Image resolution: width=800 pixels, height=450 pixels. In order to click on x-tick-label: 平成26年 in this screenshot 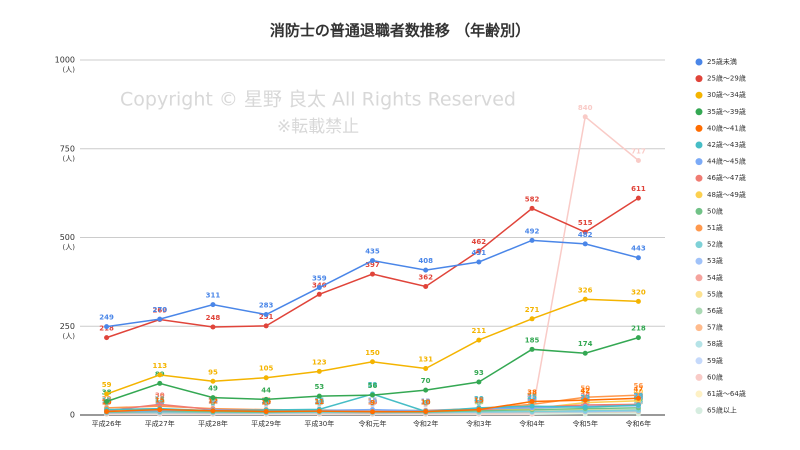, I will do `click(107, 423)`.